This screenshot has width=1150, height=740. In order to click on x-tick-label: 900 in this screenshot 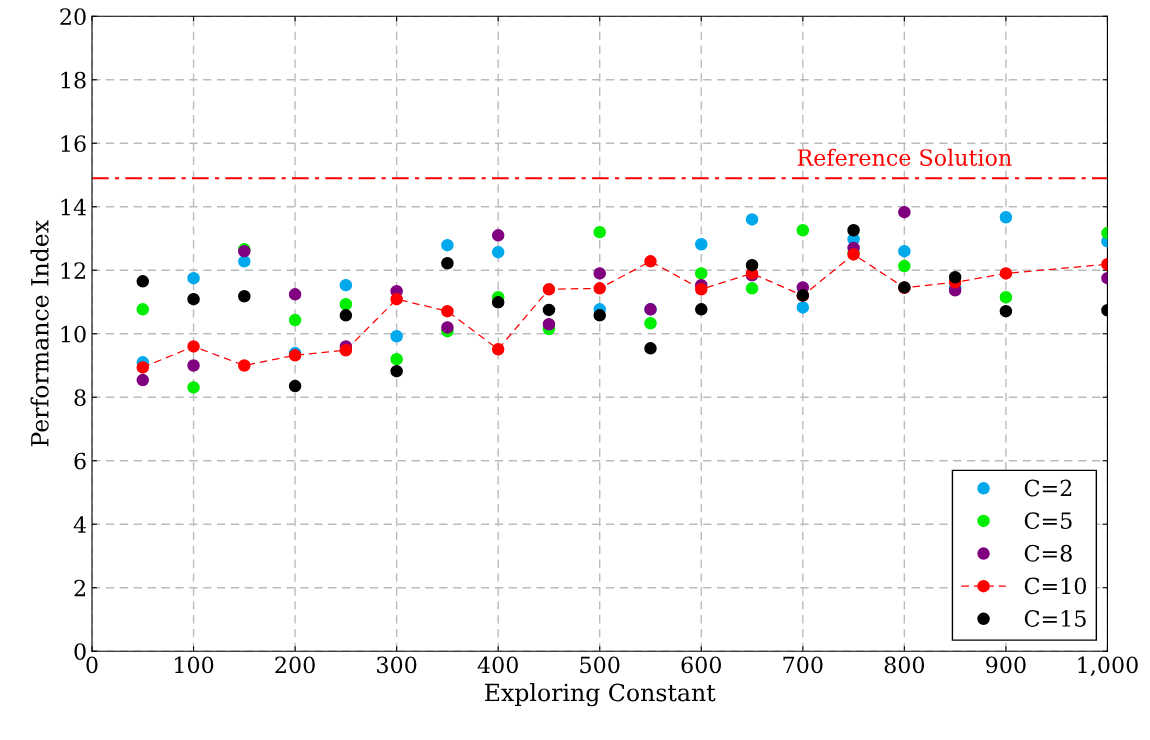, I will do `click(1006, 665)`.